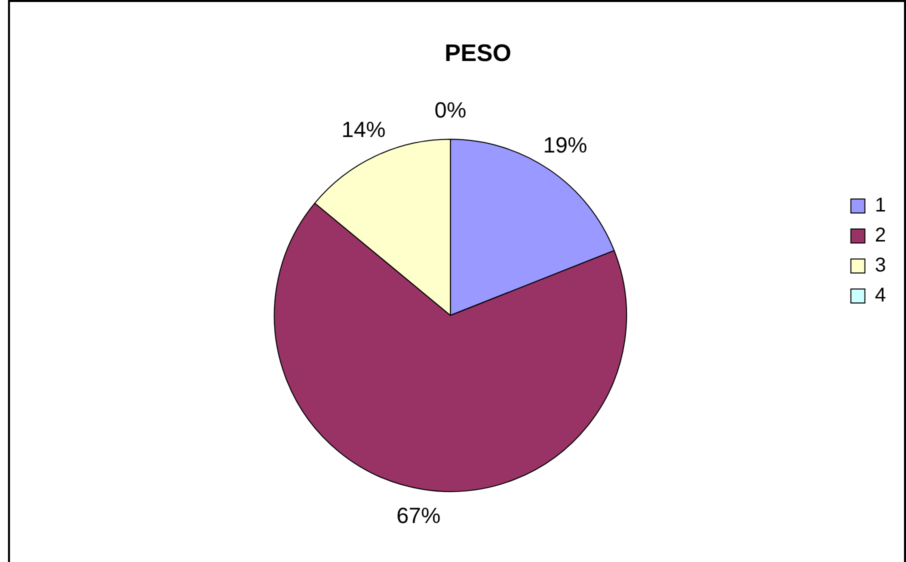 The image size is (906, 562). What do you see at coordinates (478, 54) in the screenshot?
I see `chart-title: PESO` at bounding box center [478, 54].